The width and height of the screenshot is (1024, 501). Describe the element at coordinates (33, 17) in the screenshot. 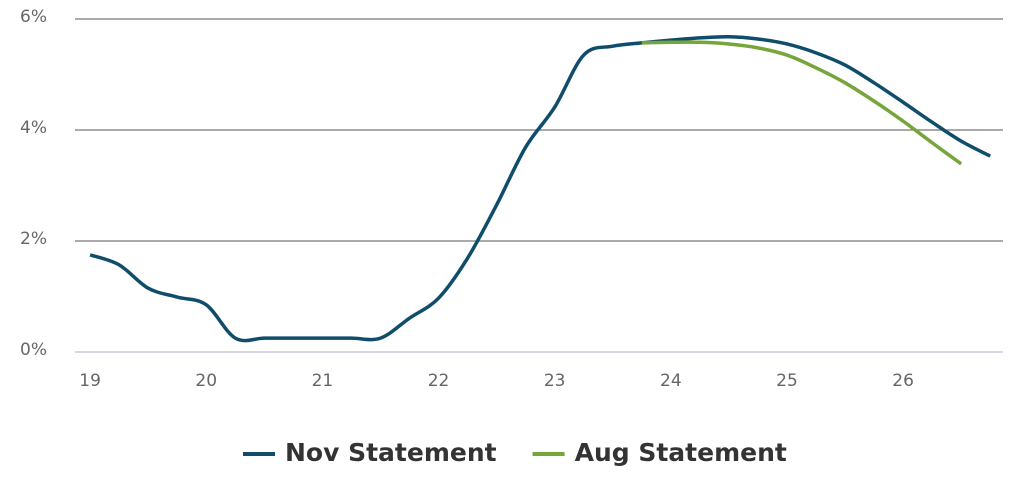

I see `y-tick-label: 6%` at that location.